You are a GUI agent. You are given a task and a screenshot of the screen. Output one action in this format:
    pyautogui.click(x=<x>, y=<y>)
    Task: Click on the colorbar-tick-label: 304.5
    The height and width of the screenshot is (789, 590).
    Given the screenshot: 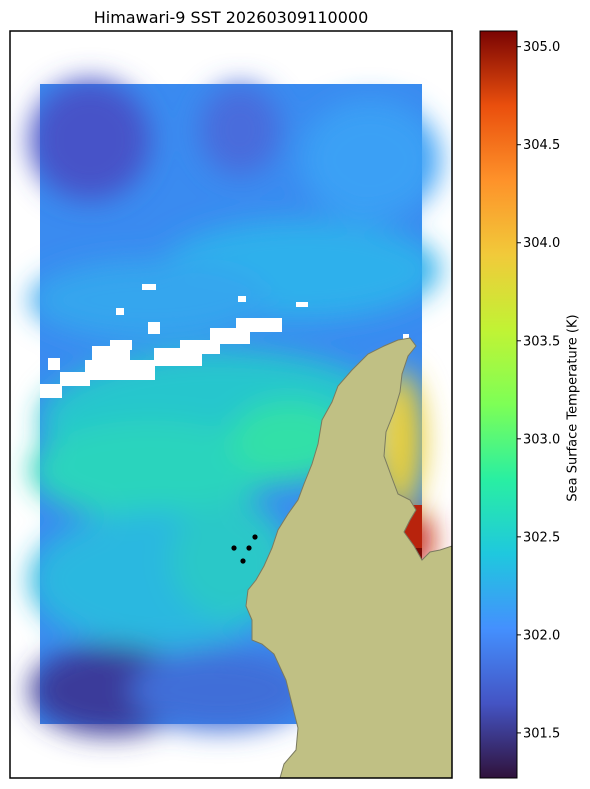 What is the action you would take?
    pyautogui.click(x=541, y=145)
    